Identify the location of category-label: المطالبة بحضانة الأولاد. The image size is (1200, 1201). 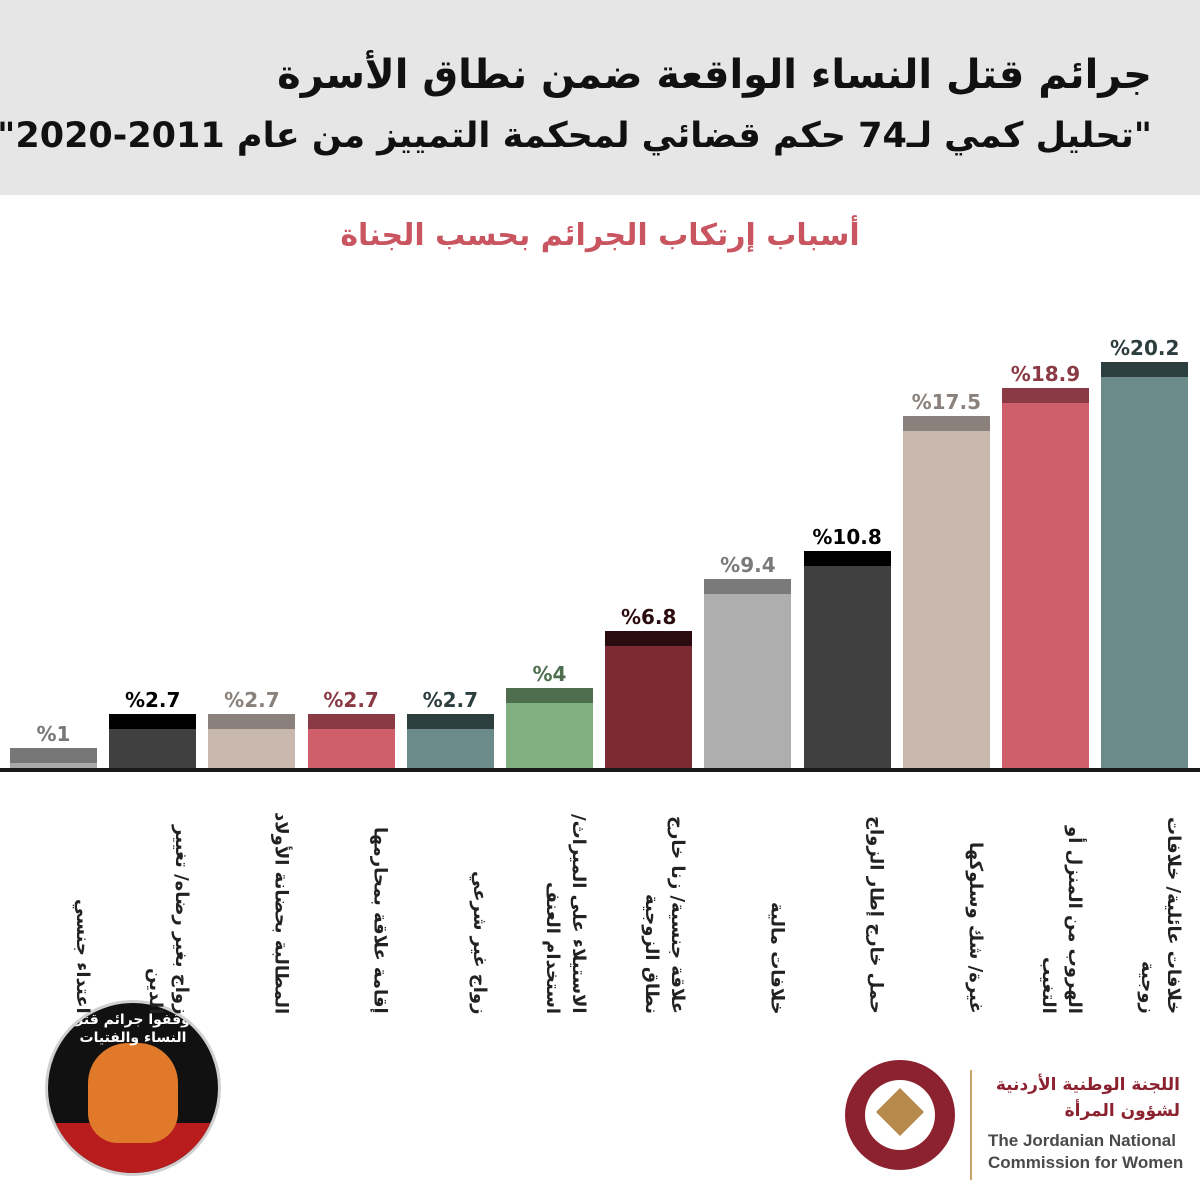
(281, 912).